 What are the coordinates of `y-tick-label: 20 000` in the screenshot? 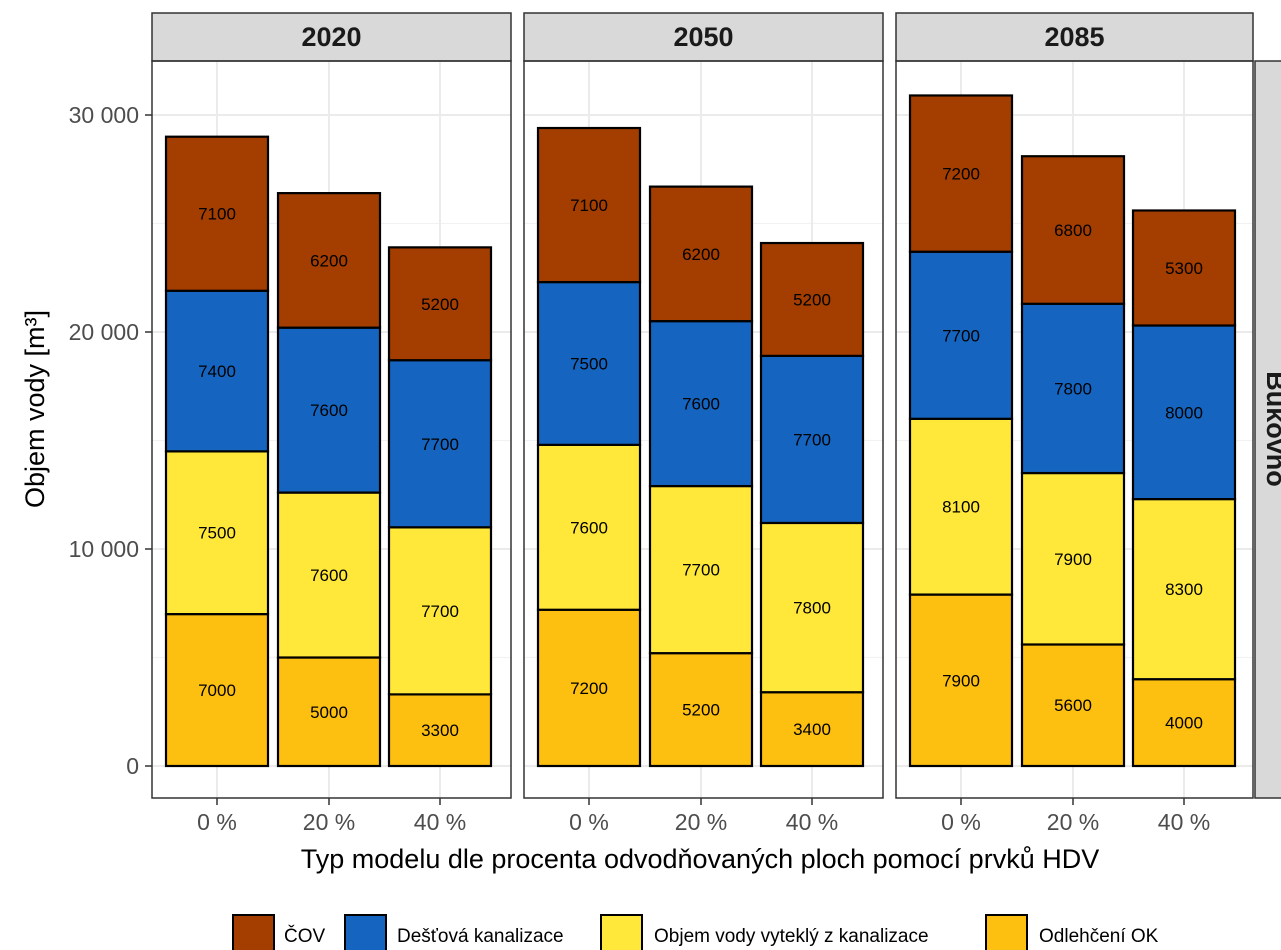 It's located at (104, 332).